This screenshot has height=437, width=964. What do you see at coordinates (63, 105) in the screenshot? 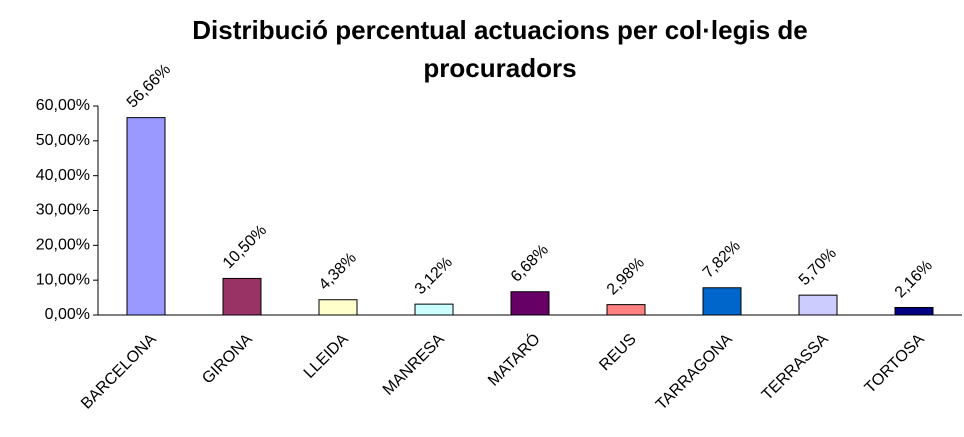
I see `y-tick-label: 60,00%` at bounding box center [63, 105].